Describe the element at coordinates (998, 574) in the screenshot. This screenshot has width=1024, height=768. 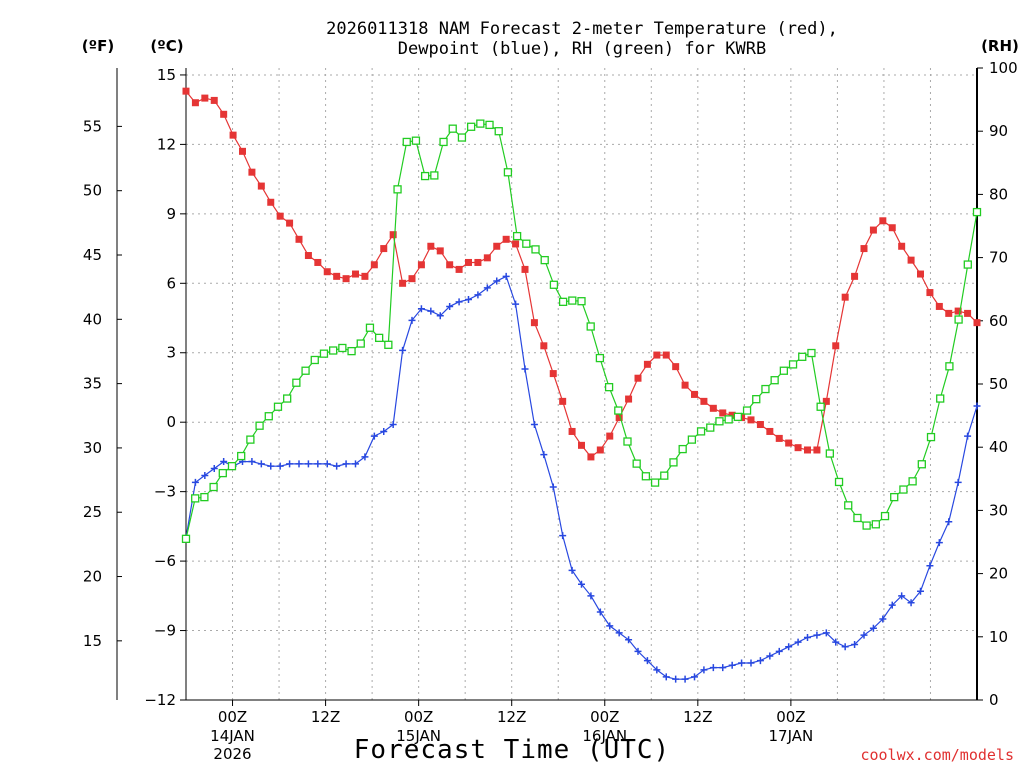
I see `rh-tick-label: 20` at that location.